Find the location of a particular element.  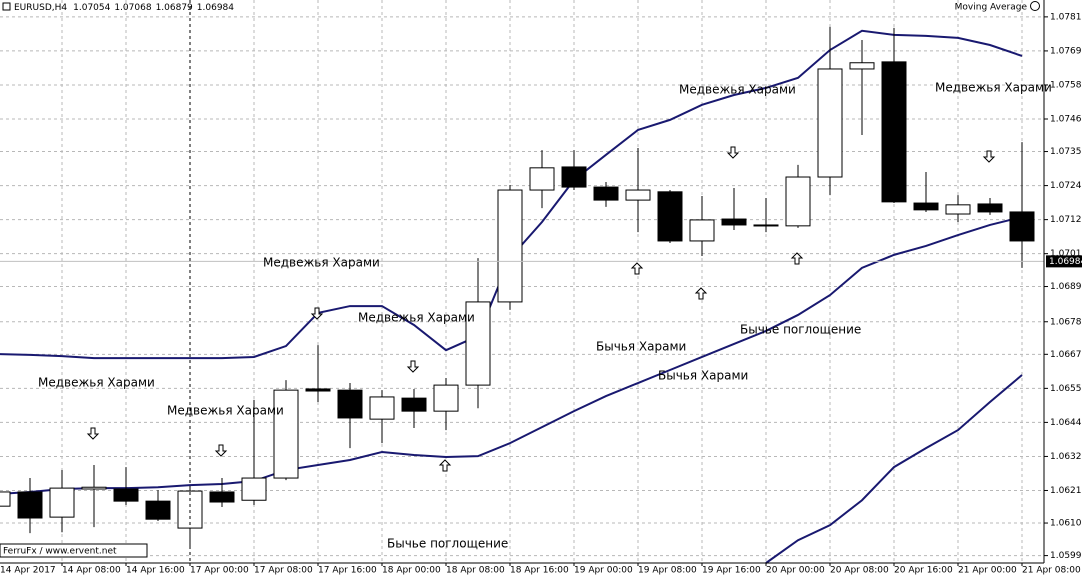

current-price-box is located at coordinates (1064, 261).